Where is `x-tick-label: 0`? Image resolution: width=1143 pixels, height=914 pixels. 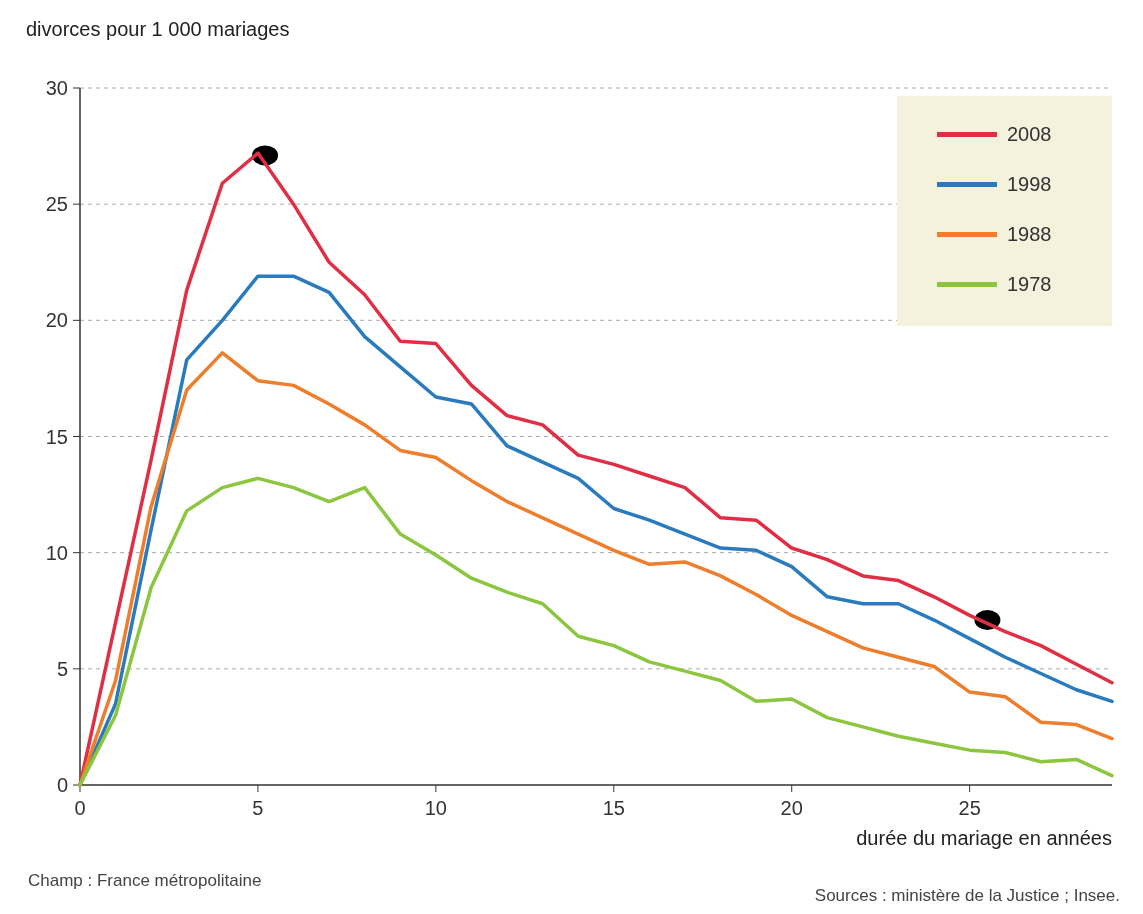 x-tick-label: 0 is located at coordinates (80, 808).